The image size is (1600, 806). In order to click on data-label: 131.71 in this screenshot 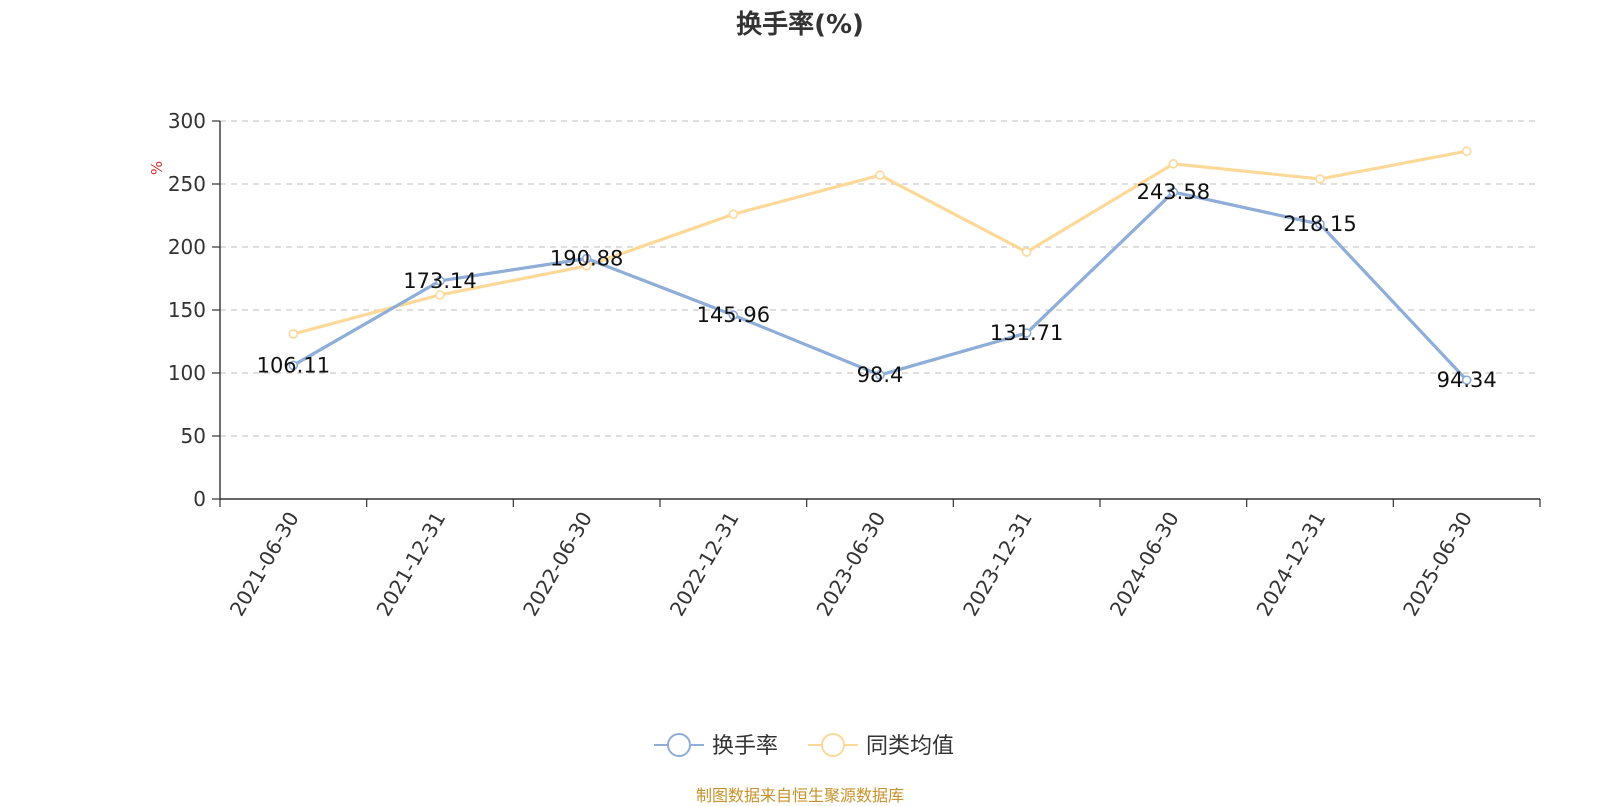, I will do `click(1026, 333)`.